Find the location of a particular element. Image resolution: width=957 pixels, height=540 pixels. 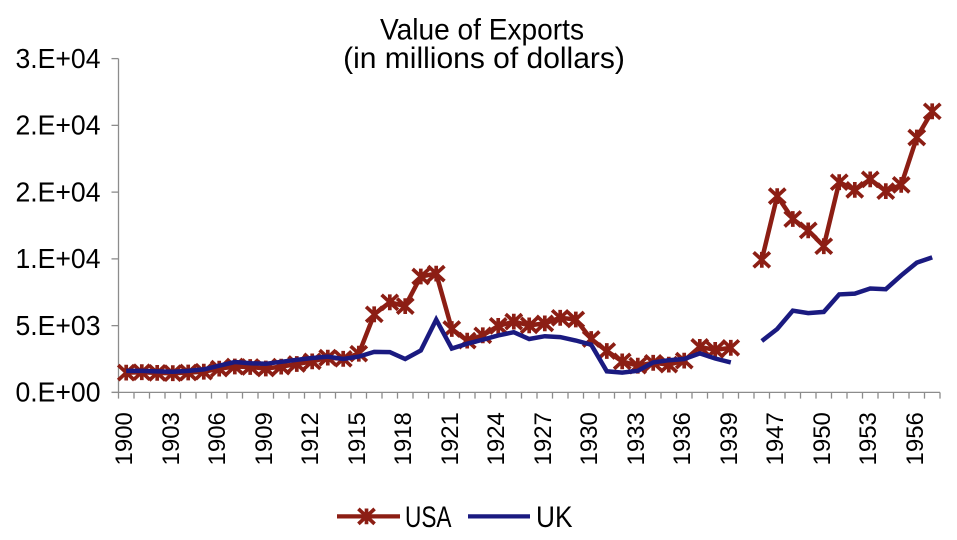

svg-text: 1953 is located at coordinates (868, 438).